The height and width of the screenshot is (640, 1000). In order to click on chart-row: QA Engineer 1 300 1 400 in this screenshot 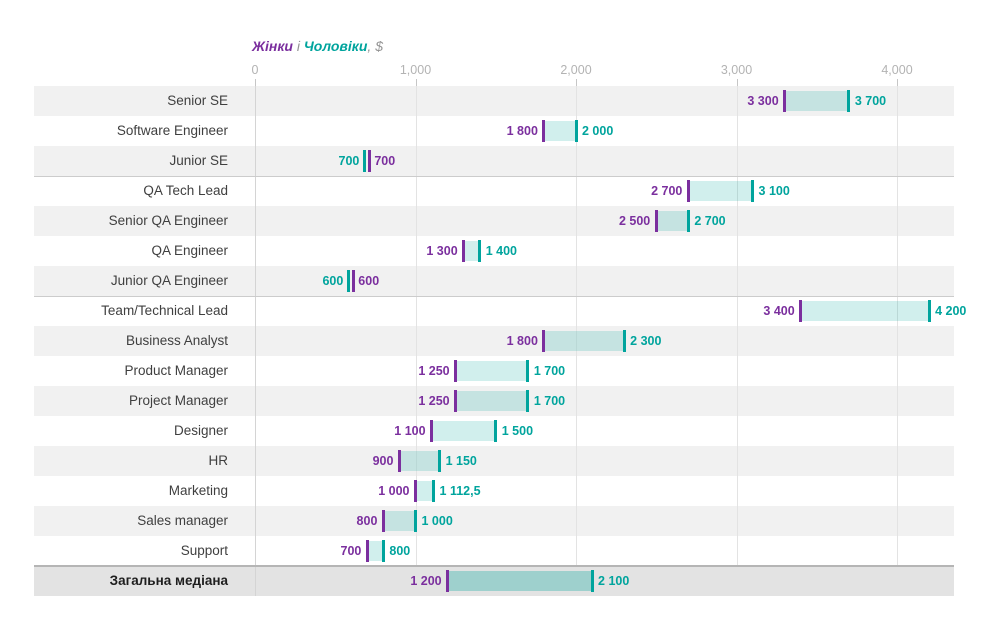, I will do `click(494, 251)`.